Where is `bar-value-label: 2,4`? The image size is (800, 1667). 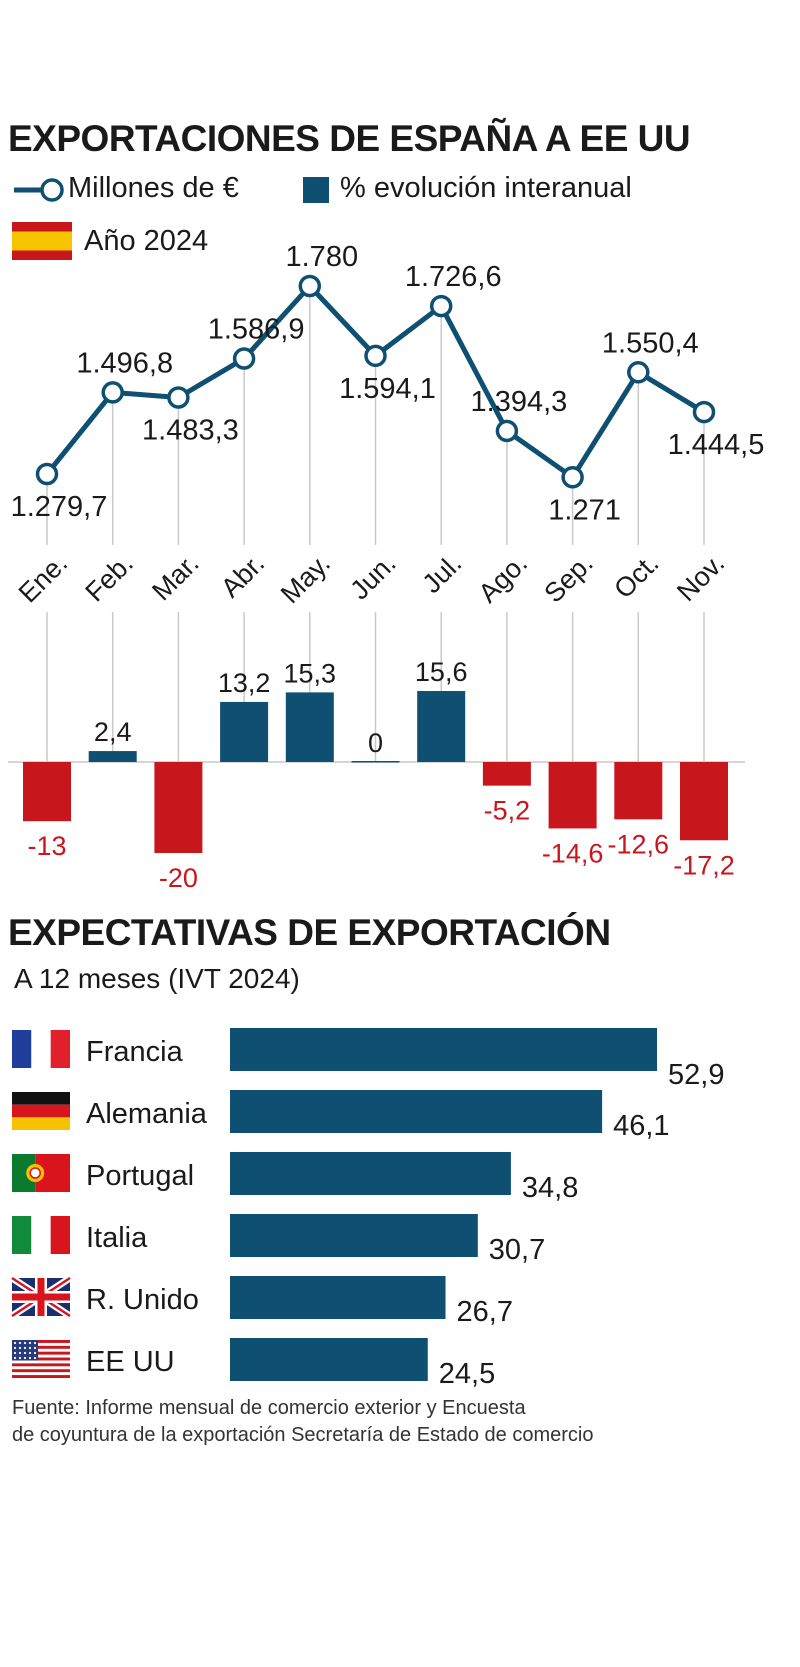 bar-value-label: 2,4 is located at coordinates (113, 732).